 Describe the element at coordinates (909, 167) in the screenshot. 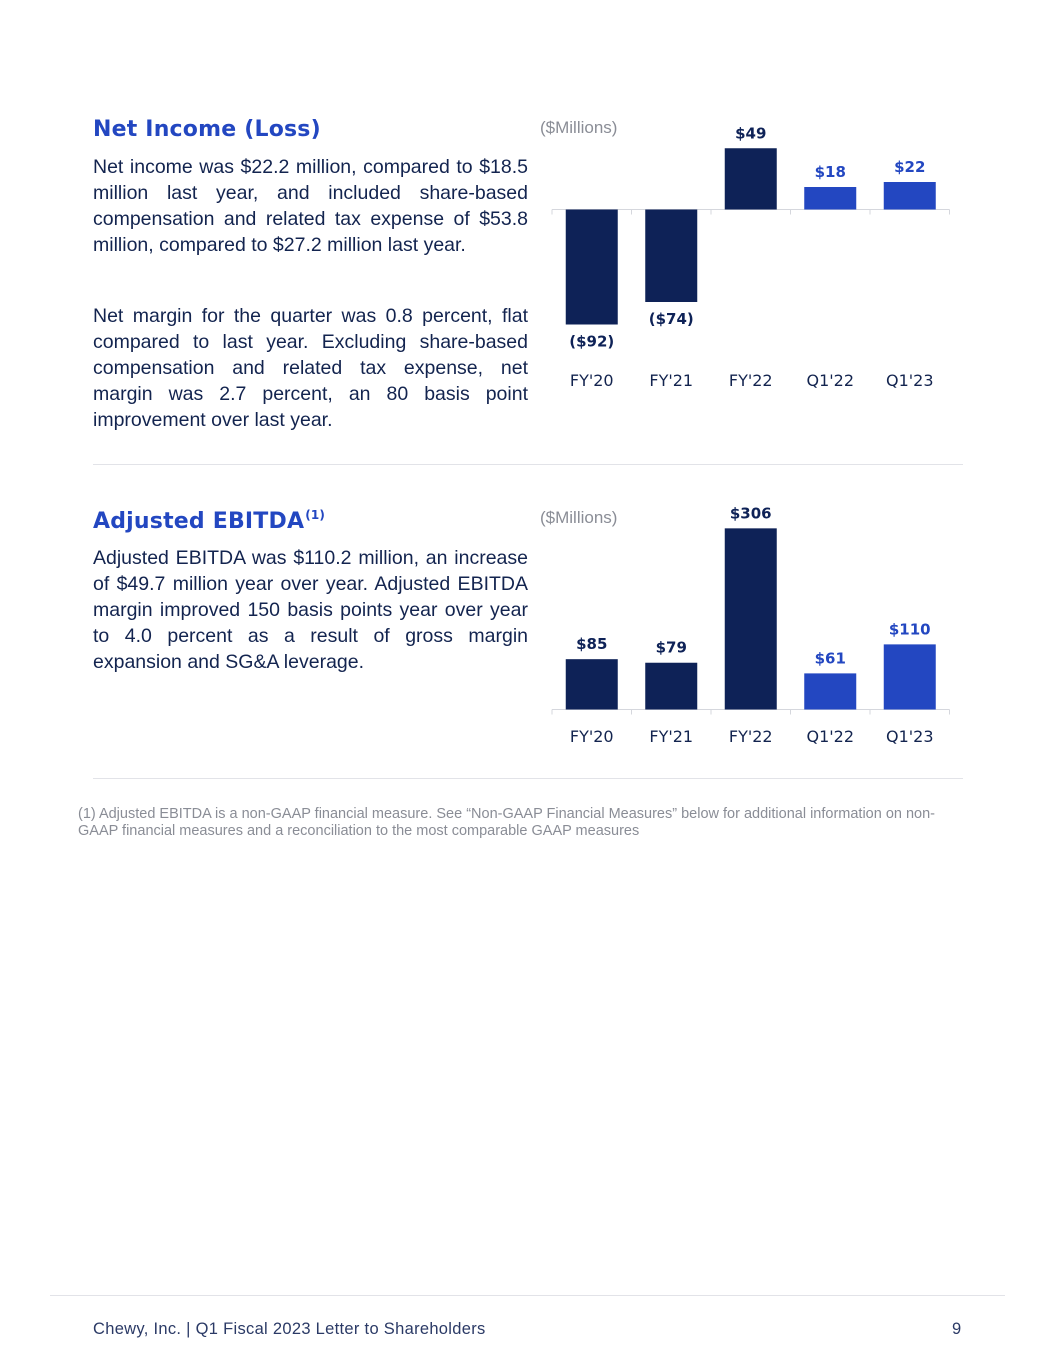

I see `net-income-data-label: $22` at that location.